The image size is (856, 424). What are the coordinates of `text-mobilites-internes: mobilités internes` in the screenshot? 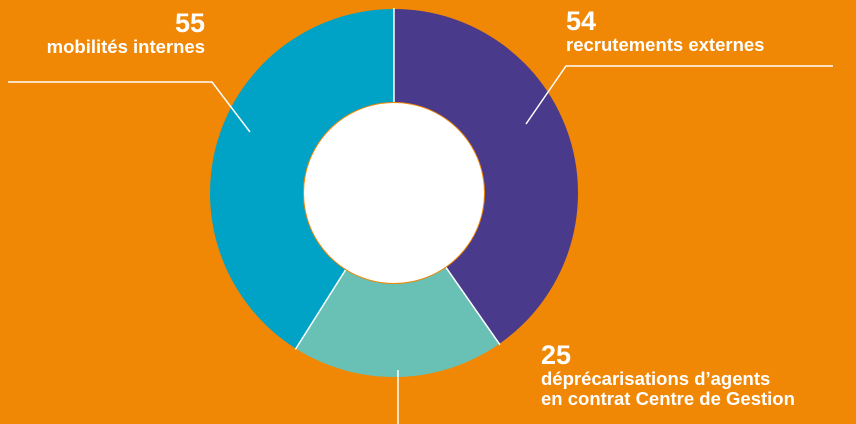 It's located at (125, 46).